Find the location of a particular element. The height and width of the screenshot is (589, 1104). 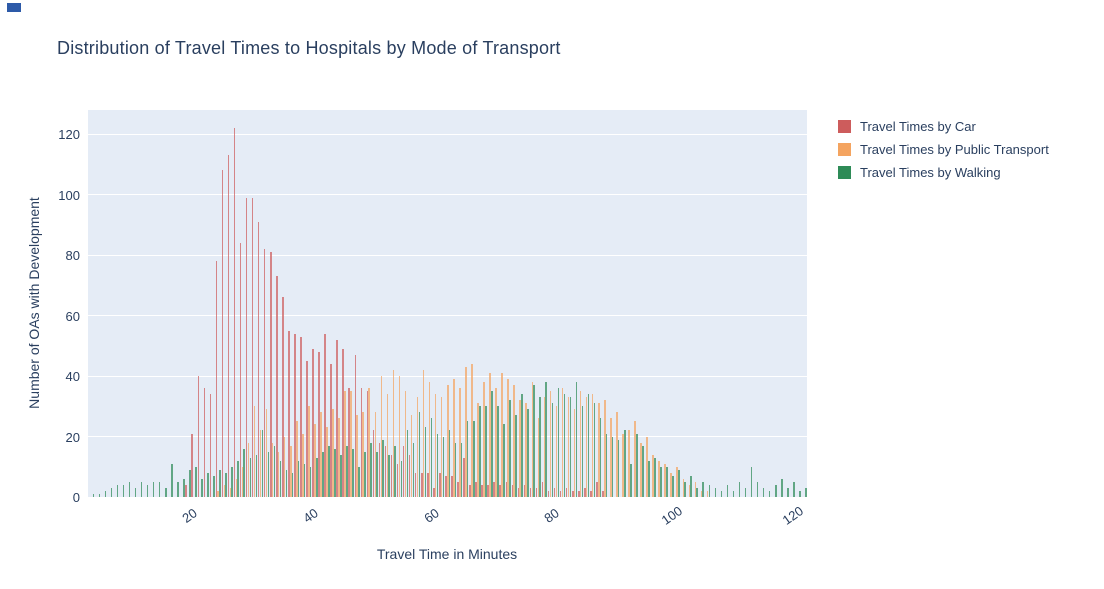

x-tick-label: 120 is located at coordinates (792, 515).